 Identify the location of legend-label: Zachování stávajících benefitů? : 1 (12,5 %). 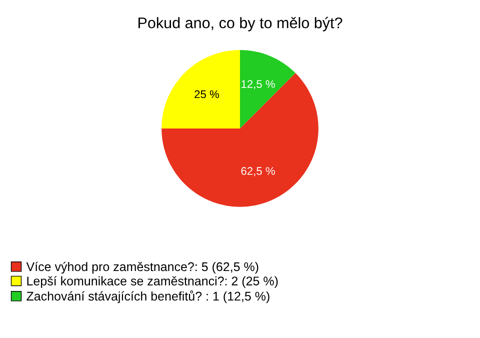
(148, 297).